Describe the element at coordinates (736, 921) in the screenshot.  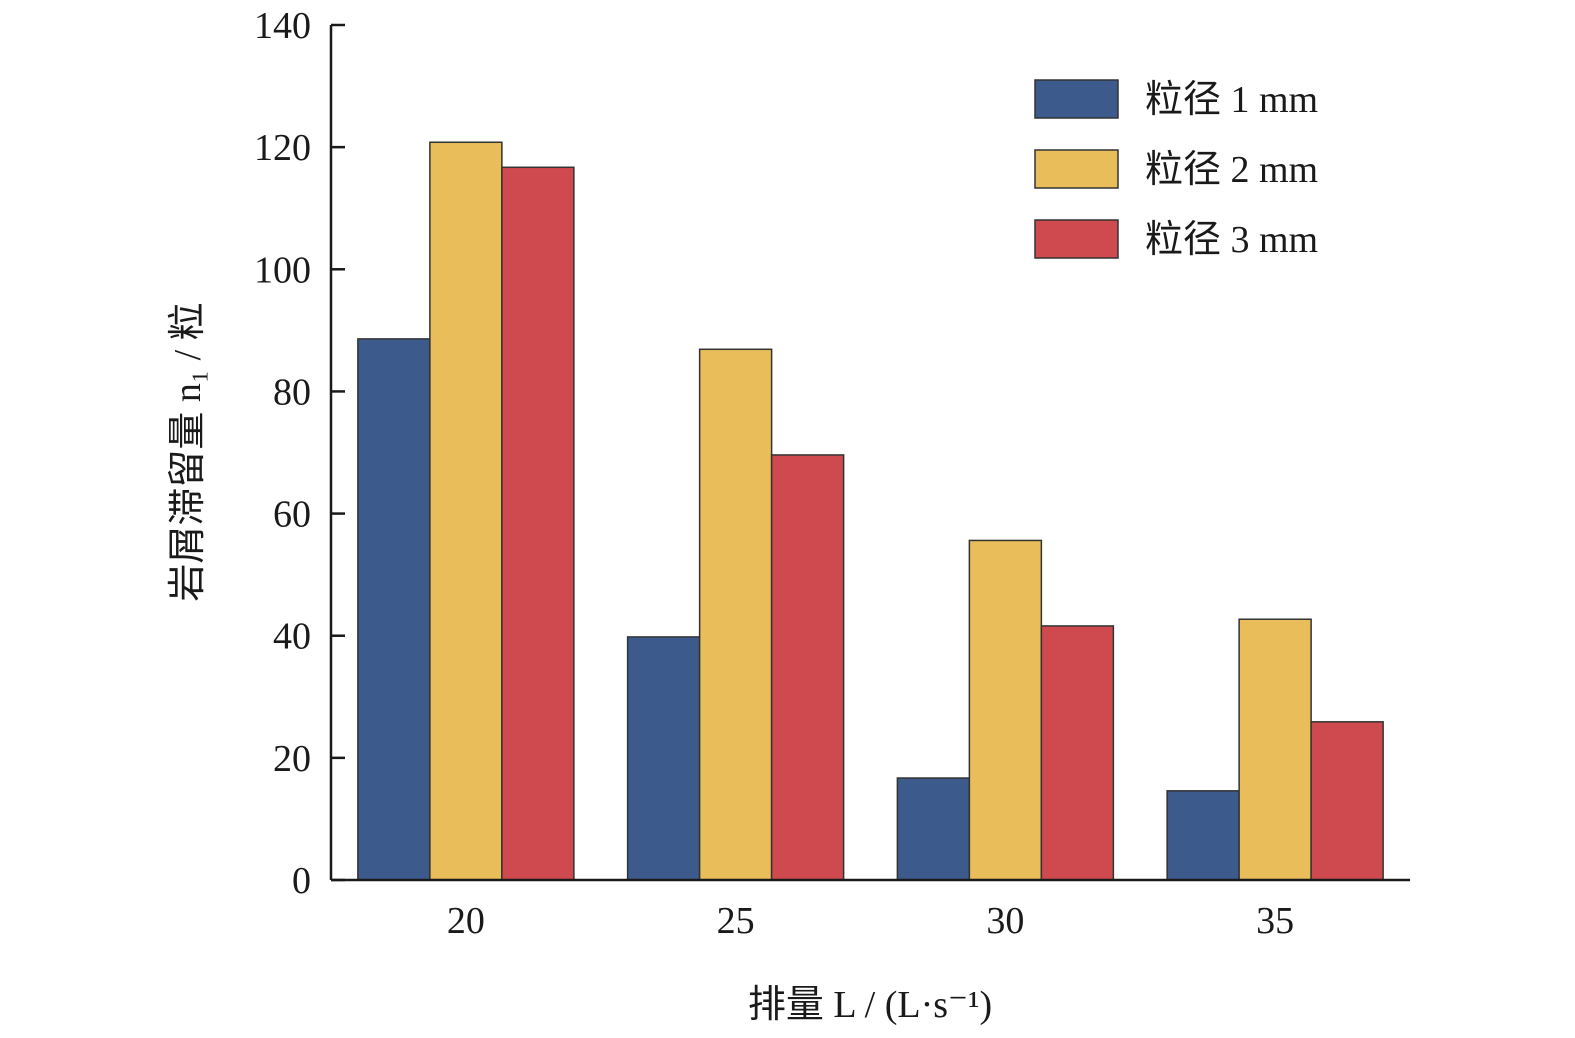
I see `x-tick-label: 25` at that location.